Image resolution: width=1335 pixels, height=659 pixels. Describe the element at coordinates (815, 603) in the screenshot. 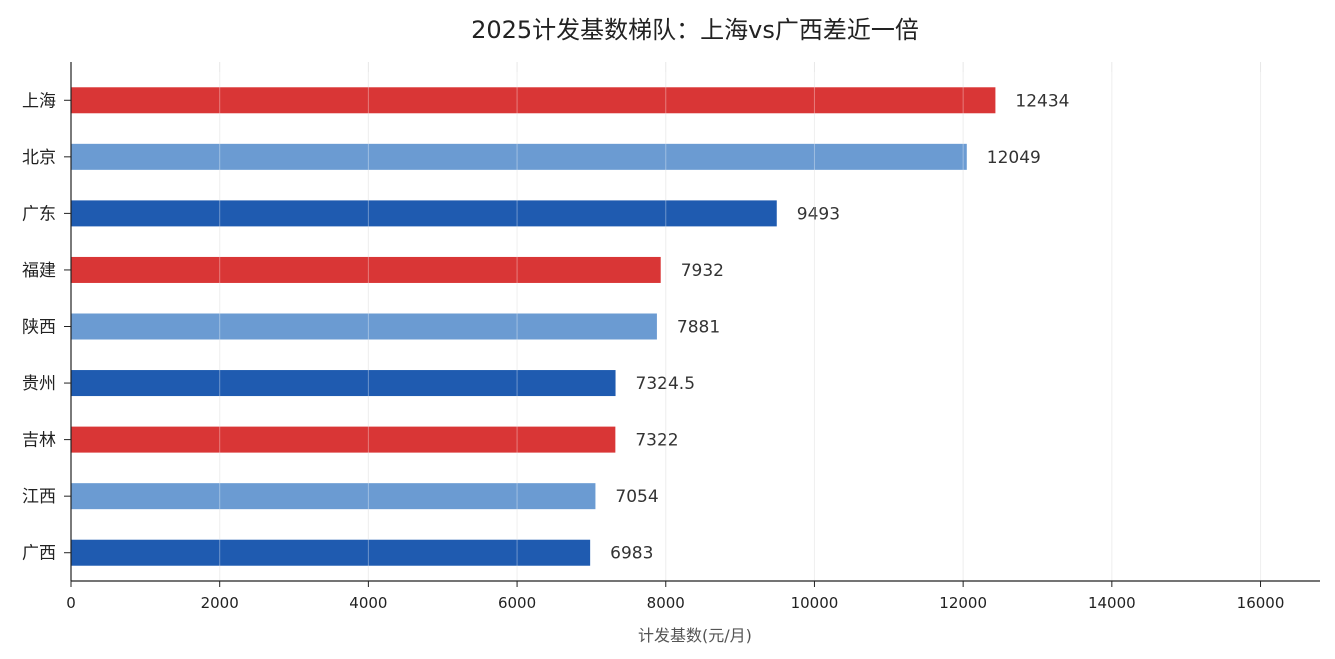

I see `x-tick-label: 10000` at that location.